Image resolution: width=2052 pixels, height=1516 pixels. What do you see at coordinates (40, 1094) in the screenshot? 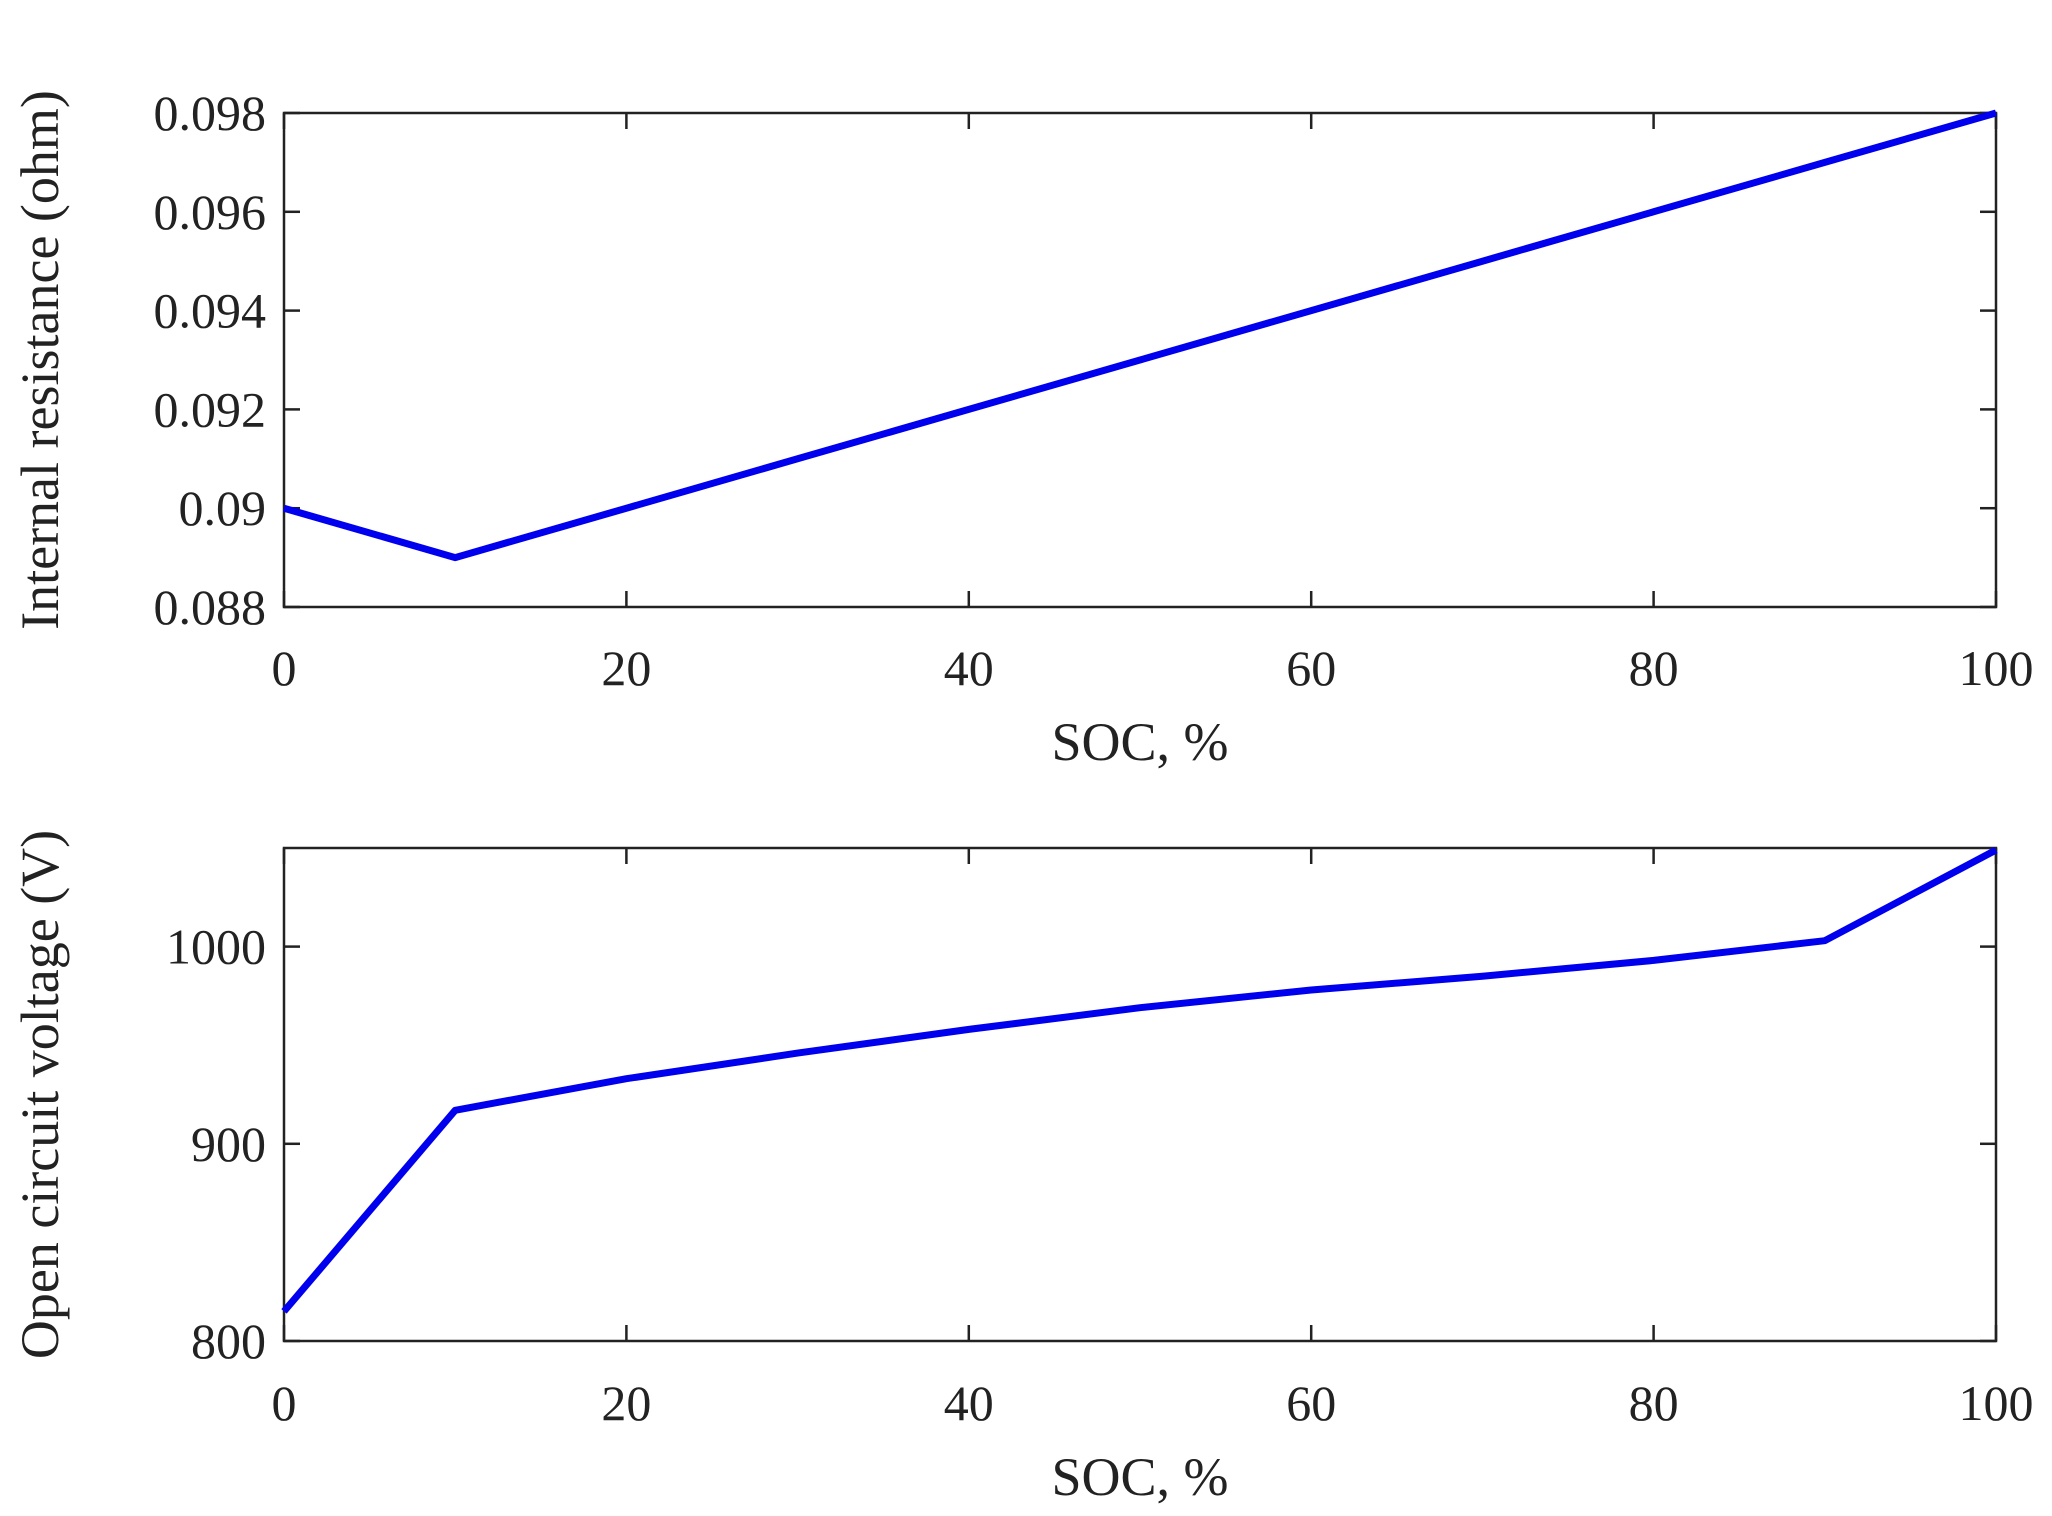
I see `y-axis-label: Open circuit voltage (V)` at bounding box center [40, 1094].